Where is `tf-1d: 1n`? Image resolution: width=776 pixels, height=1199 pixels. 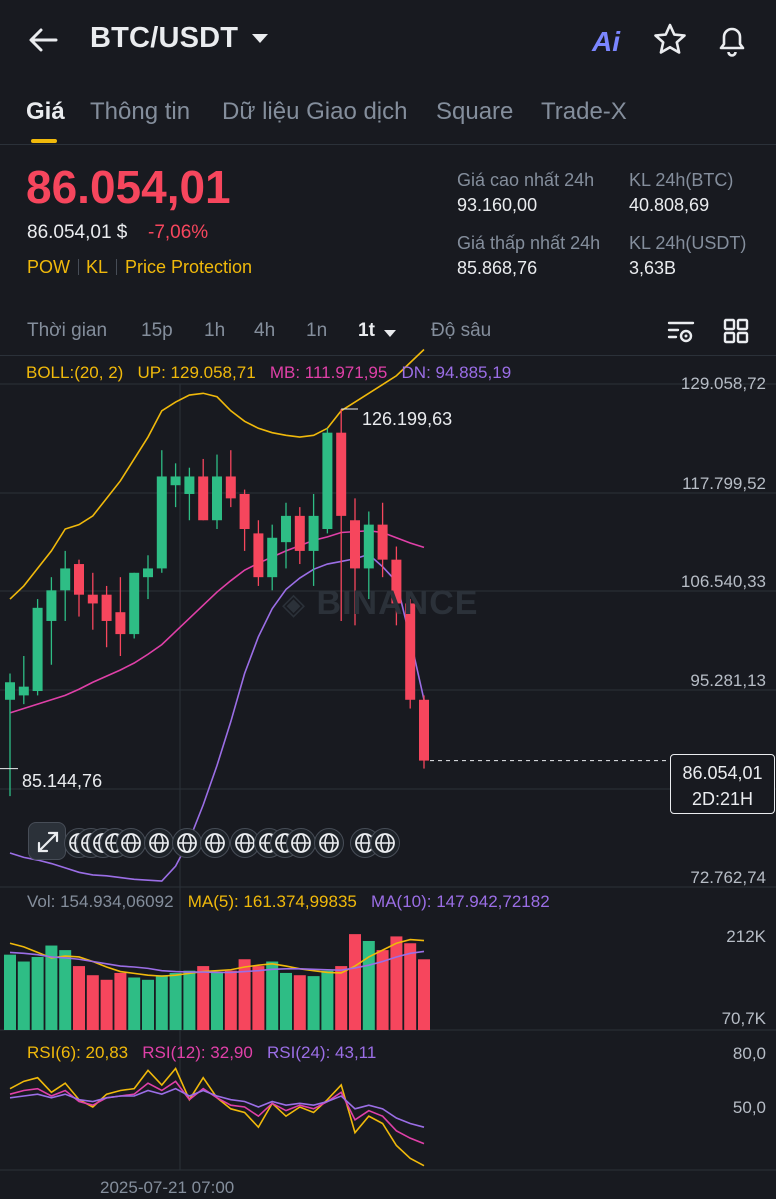
tf-1d: 1n is located at coordinates (317, 330).